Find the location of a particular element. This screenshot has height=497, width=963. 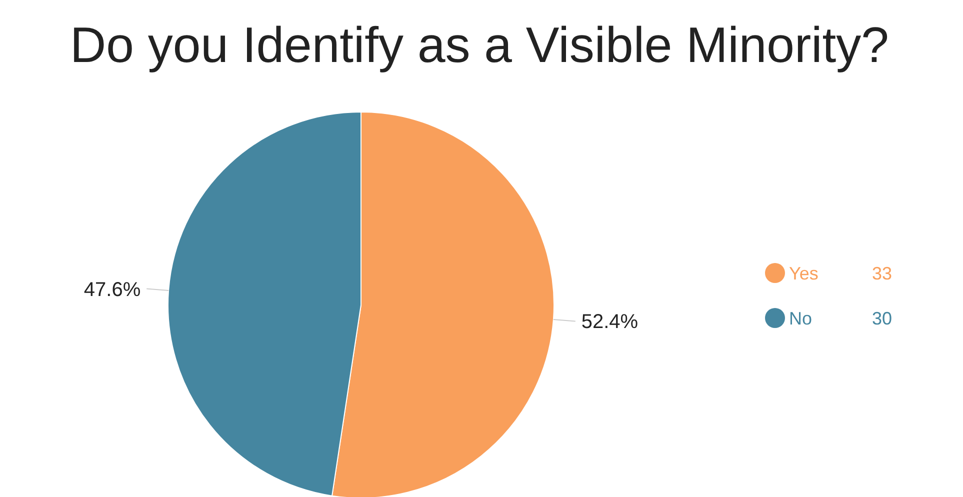

legend-label: No is located at coordinates (800, 318).